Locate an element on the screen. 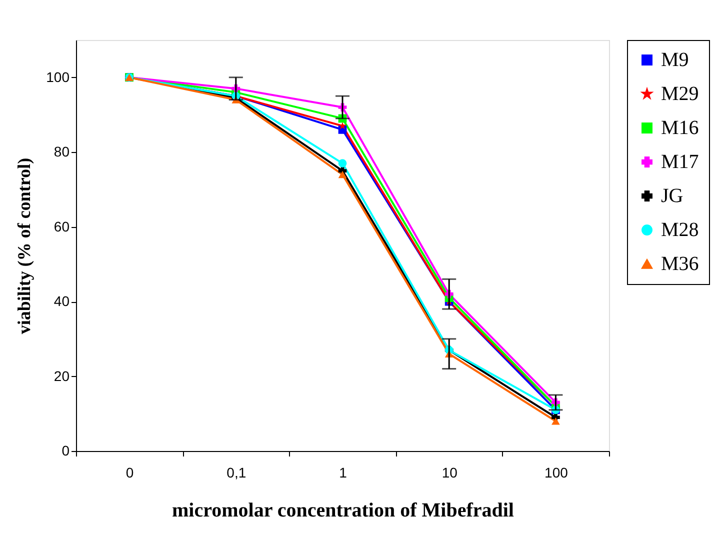  y-tick-label: 80 is located at coordinates (62, 152).